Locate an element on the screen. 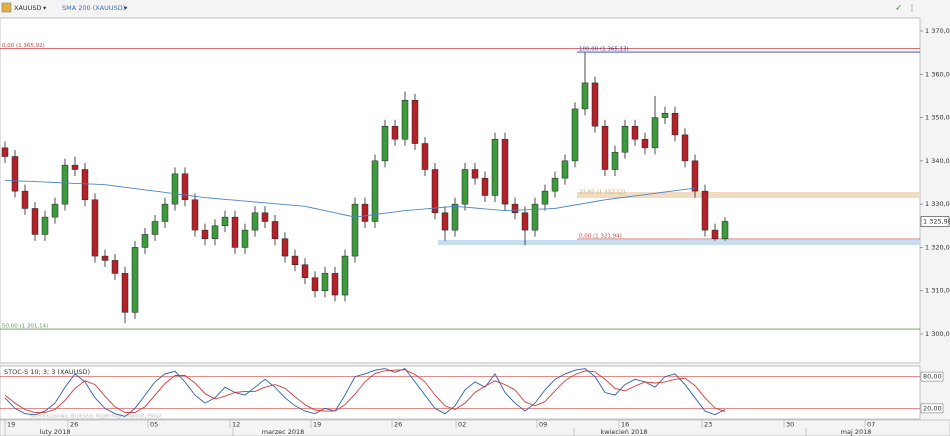  x-tick-label: 07 is located at coordinates (871, 425).